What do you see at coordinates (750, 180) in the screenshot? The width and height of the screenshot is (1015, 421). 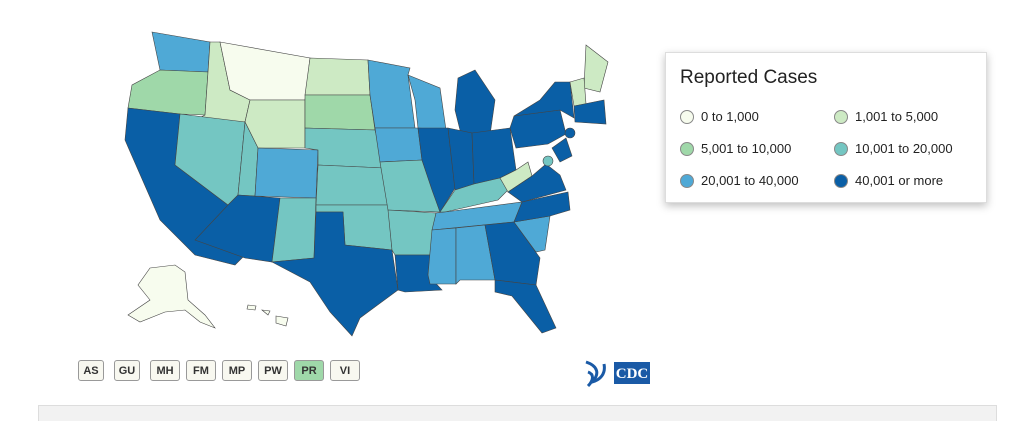 I see `legend-label: 20,001 to 40,000` at bounding box center [750, 180].